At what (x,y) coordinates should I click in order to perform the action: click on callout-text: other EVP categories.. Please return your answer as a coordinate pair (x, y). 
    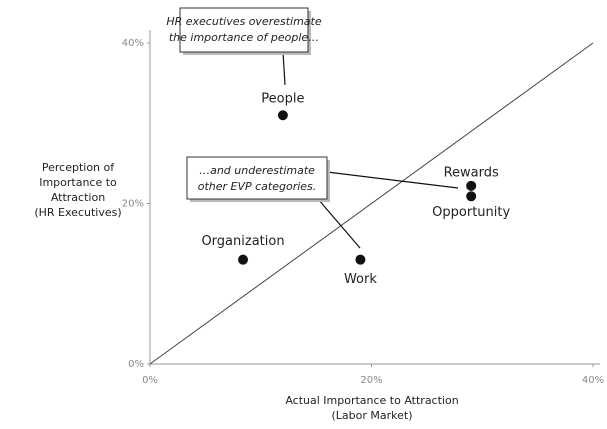
    Looking at the image, I should click on (257, 186).